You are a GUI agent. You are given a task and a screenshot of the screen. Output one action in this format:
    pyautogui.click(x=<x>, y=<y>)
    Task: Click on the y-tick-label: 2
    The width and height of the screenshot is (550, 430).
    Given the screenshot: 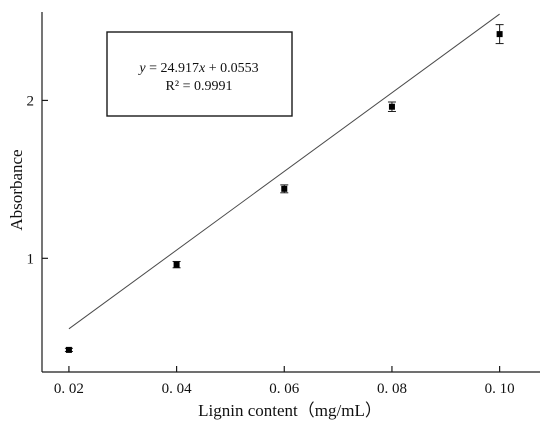 What is the action you would take?
    pyautogui.click(x=31, y=101)
    